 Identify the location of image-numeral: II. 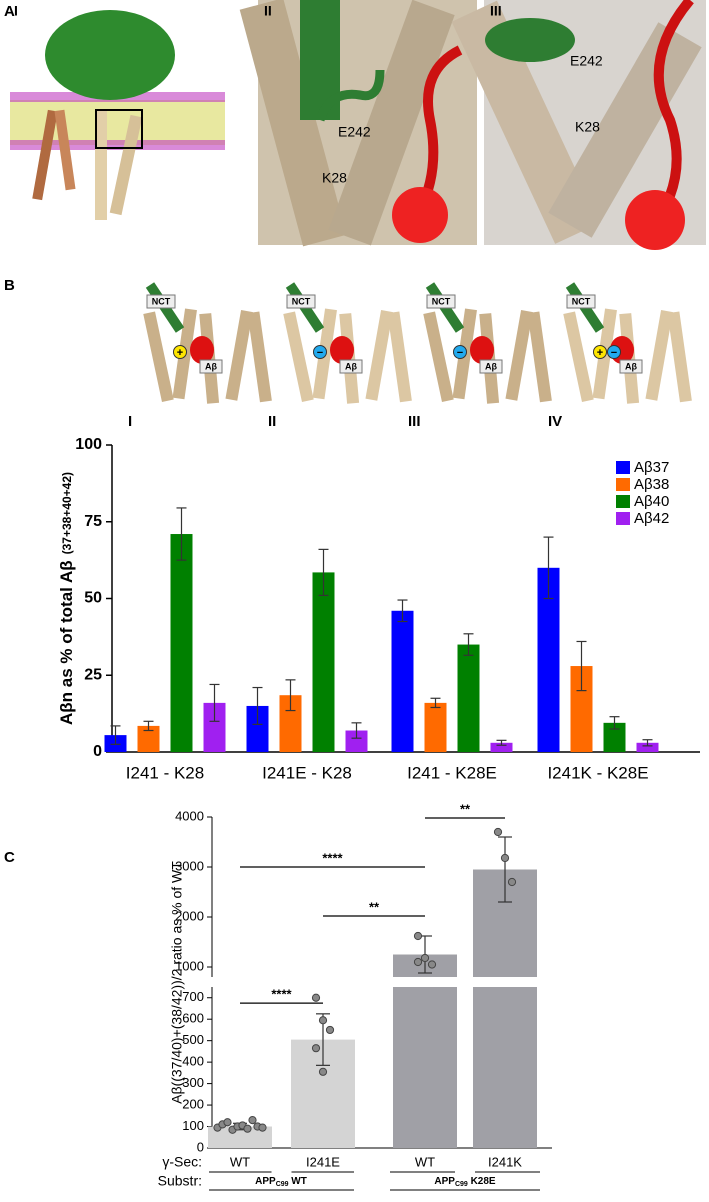
(268, 11).